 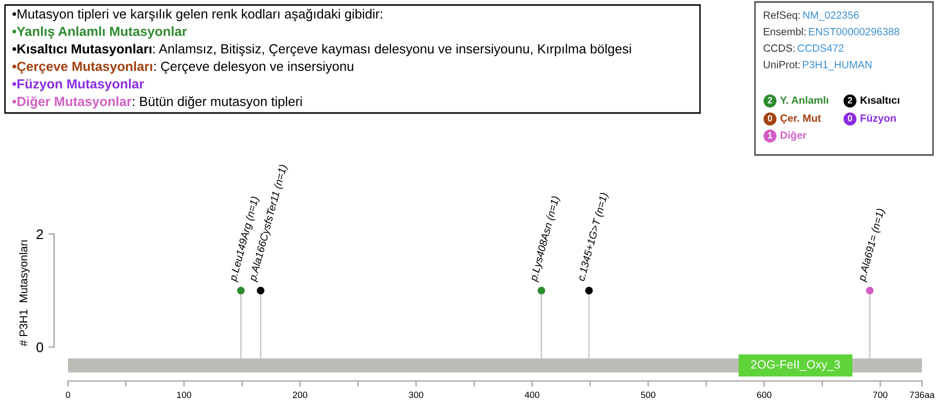 What do you see at coordinates (321, 50) in the screenshot?
I see `text: •Kısaltıcı Mutasyonları: Anlamsız, Bitişsiz, Çerçeve kayması delesyonu ve insersiyounu, Kırpılma bölgesi` at bounding box center [321, 50].